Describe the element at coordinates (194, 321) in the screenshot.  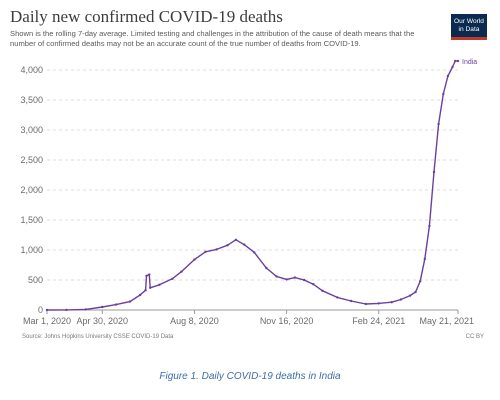
I see `x-tick-label: Aug 8, 2020` at that location.